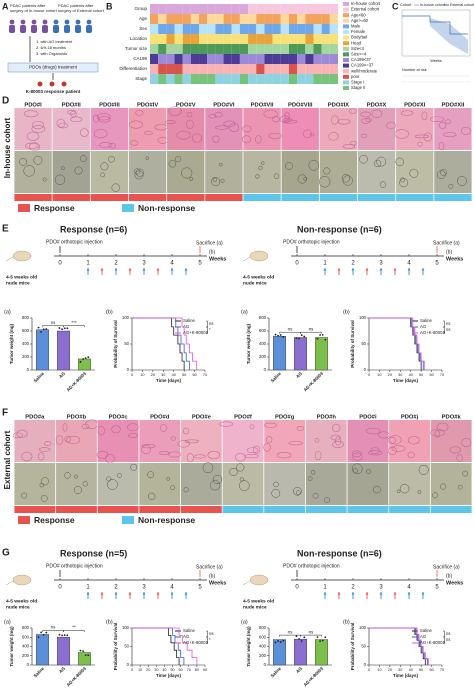 Image resolution: width=474 pixels, height=697 pixels. What do you see at coordinates (358, 31) in the screenshot?
I see `legend-label: Female` at bounding box center [358, 31].